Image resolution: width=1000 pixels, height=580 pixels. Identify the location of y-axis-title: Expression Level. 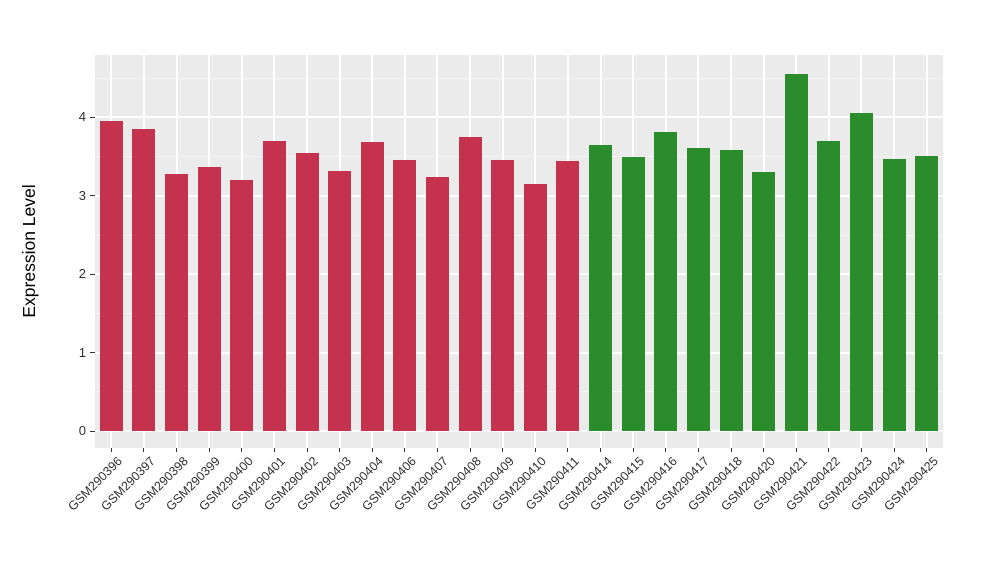
(29, 251).